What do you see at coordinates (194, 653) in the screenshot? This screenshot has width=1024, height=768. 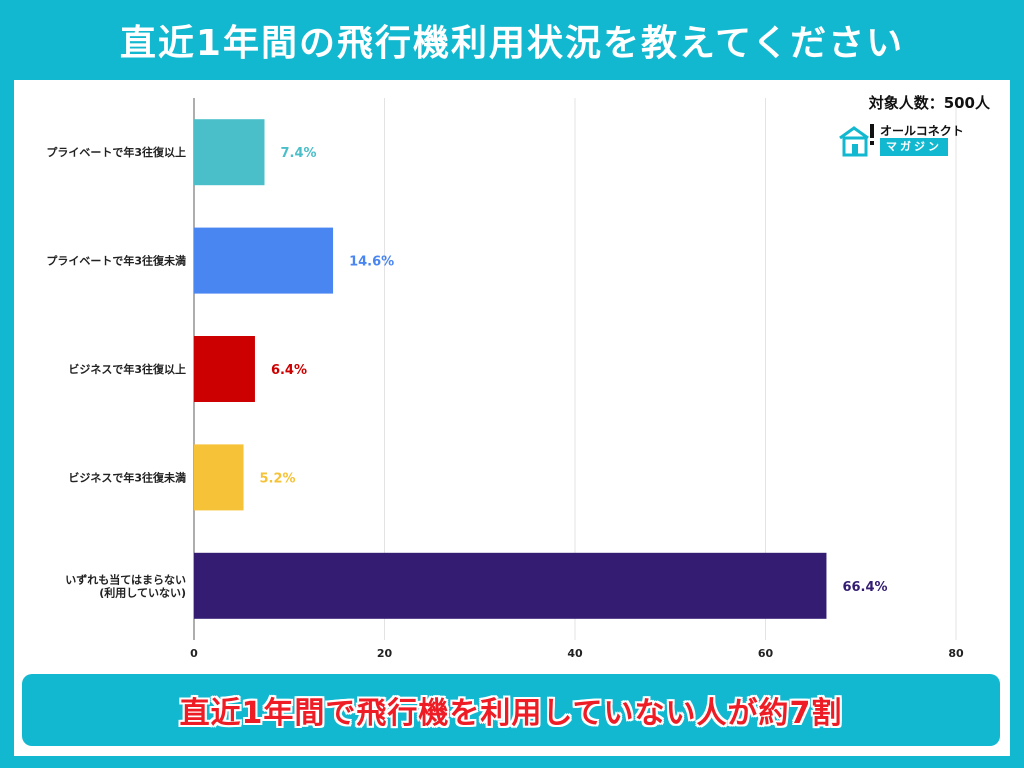 I see `x-tick-label: 0` at bounding box center [194, 653].